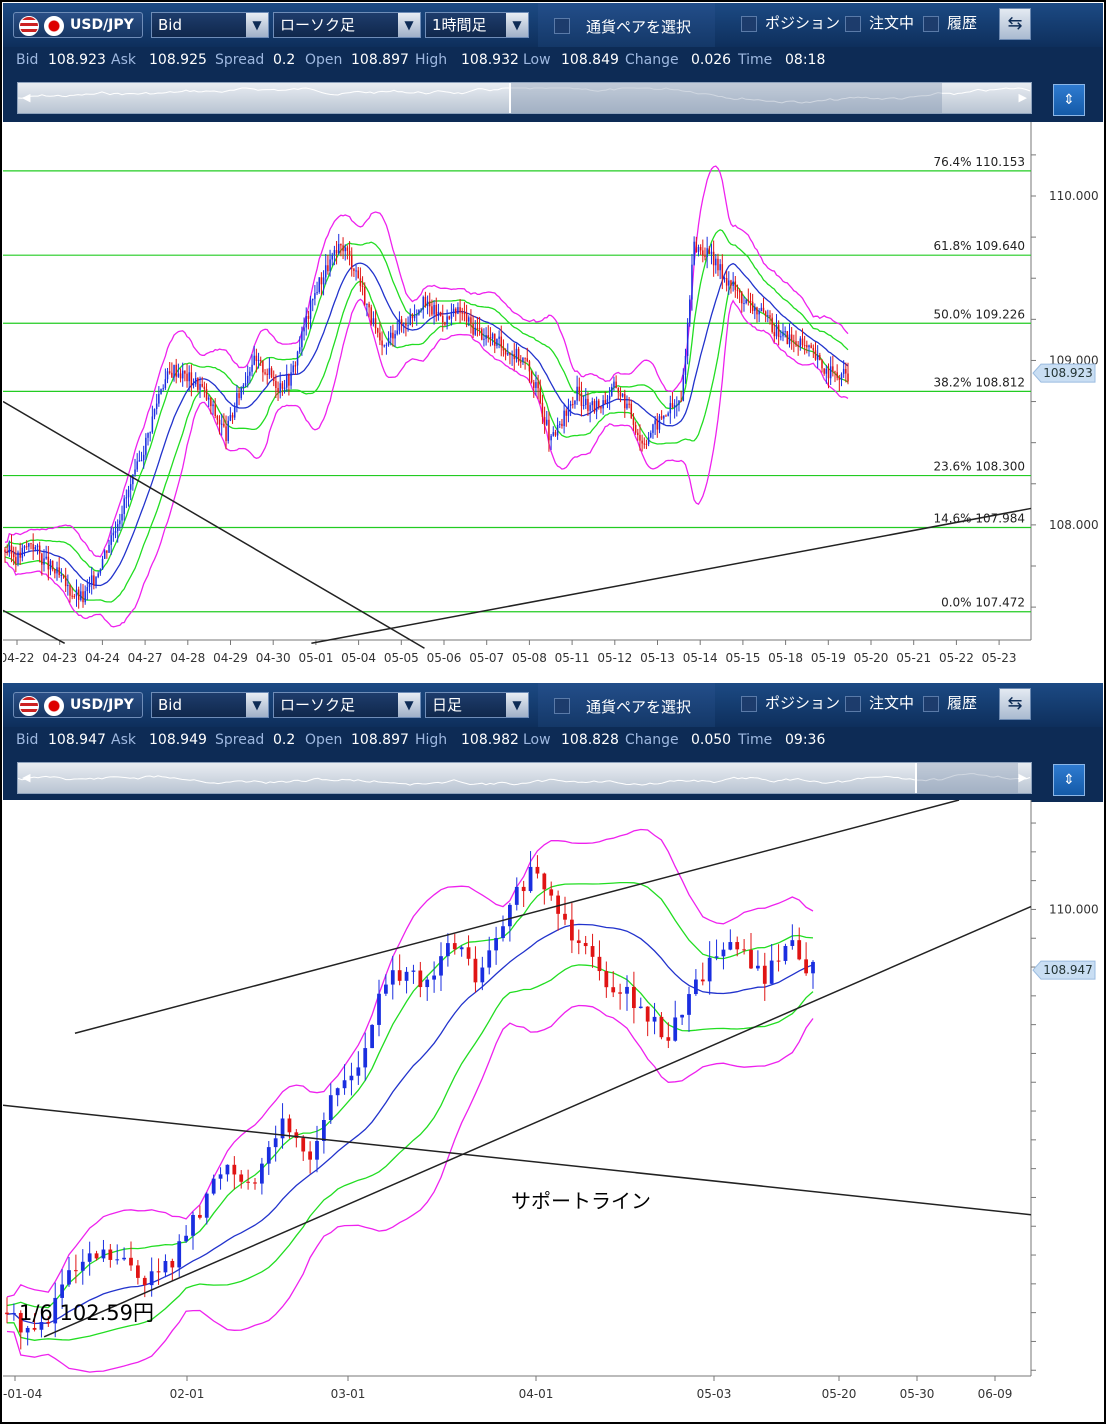 This screenshot has height=1424, width=1106. I want to click on timeframe-select: 1時間足 ▼, so click(477, 25).